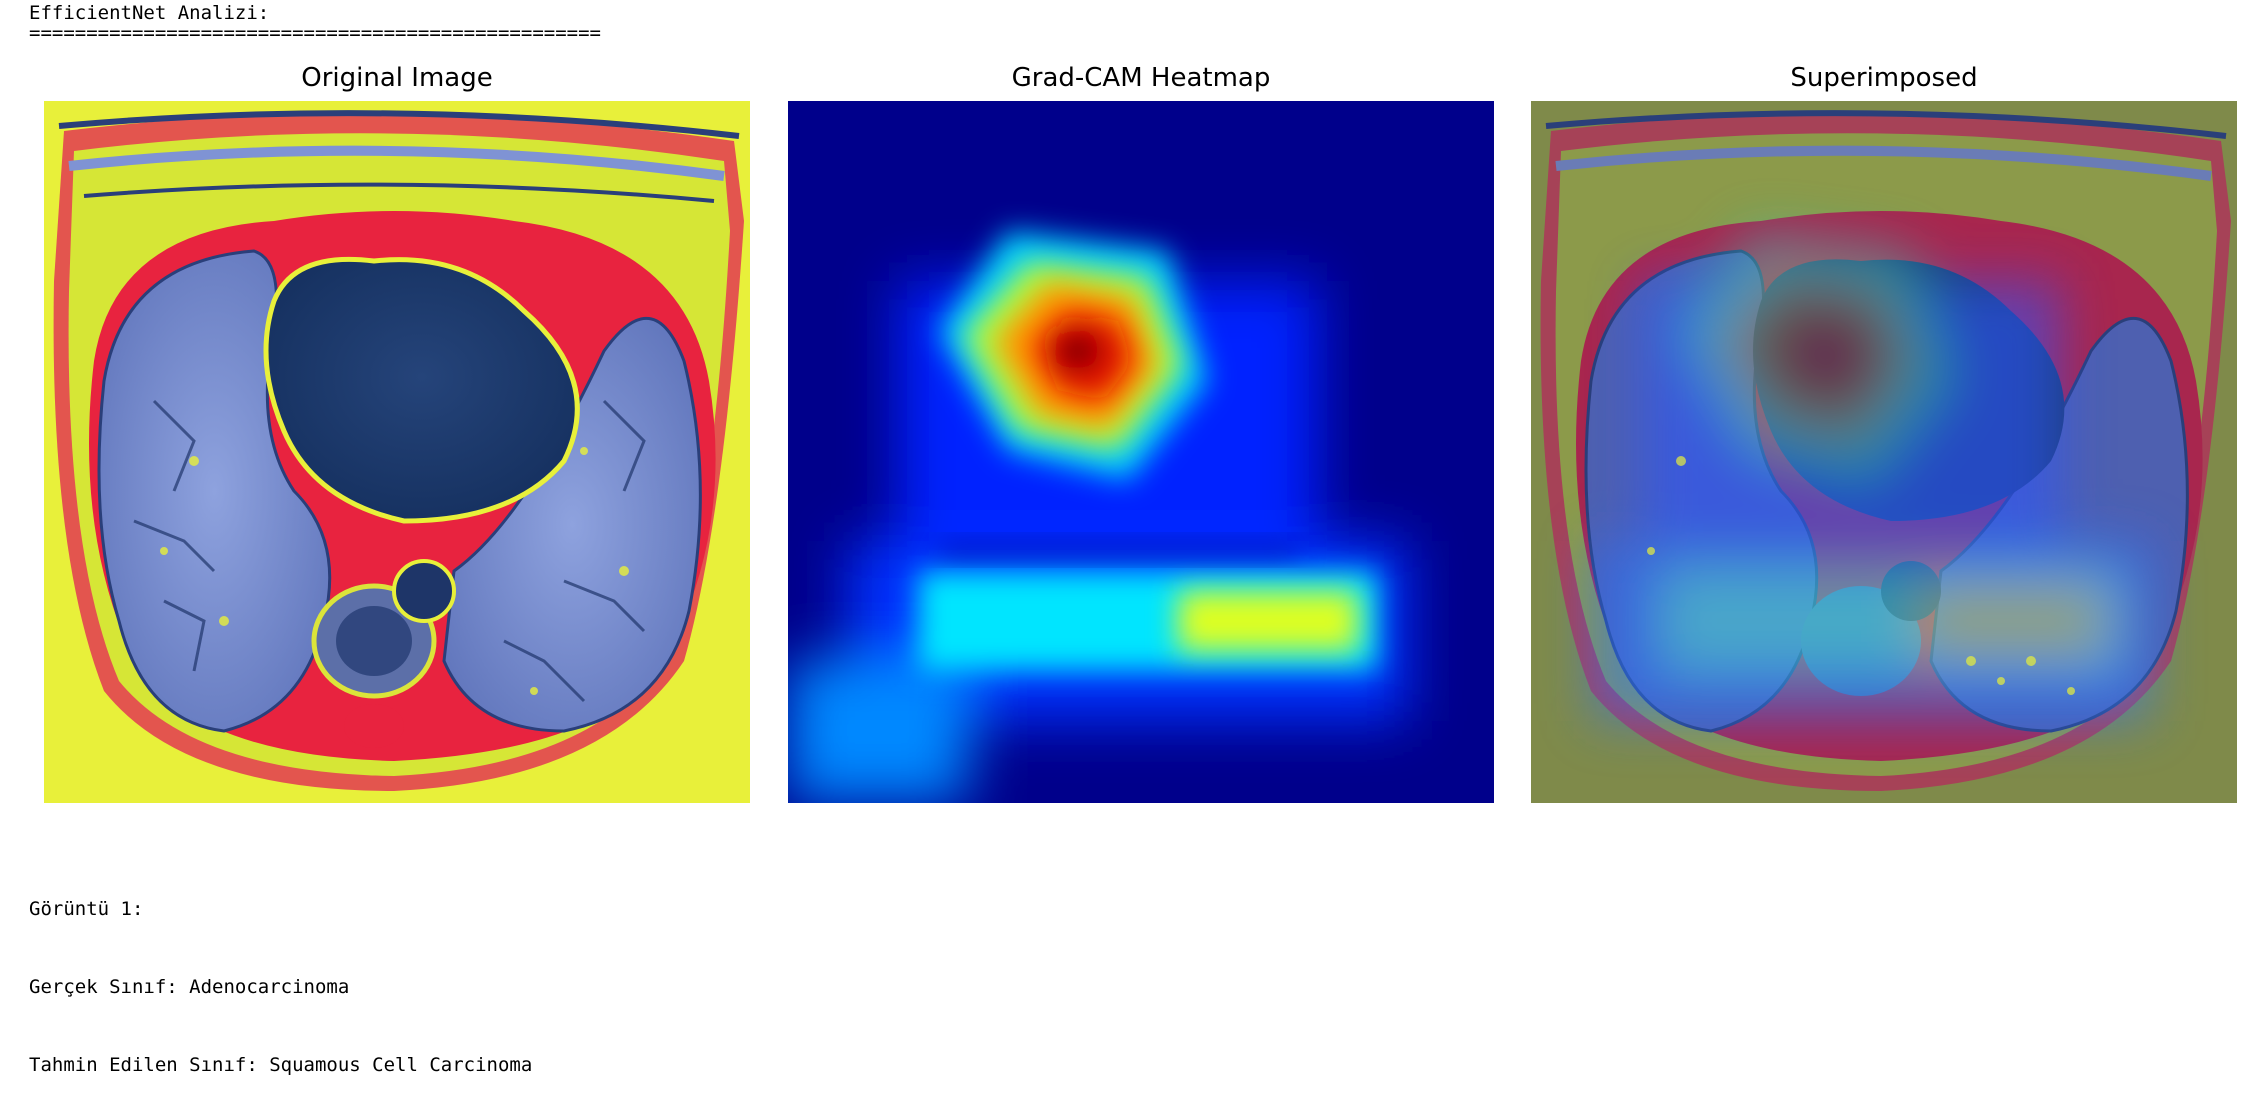  What do you see at coordinates (1141, 78) in the screenshot?
I see `panel-title-heatmap: Grad-CAM Heatmap` at bounding box center [1141, 78].